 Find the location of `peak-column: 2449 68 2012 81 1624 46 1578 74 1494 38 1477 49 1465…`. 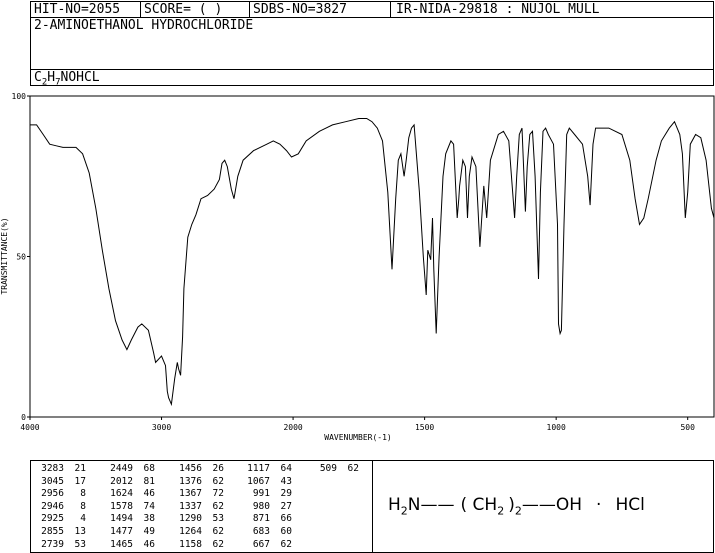

peak-column: 2449 68 2012 81 1624 46 1578 74 1494 38 1477 49 1465… is located at coordinates (129, 507).